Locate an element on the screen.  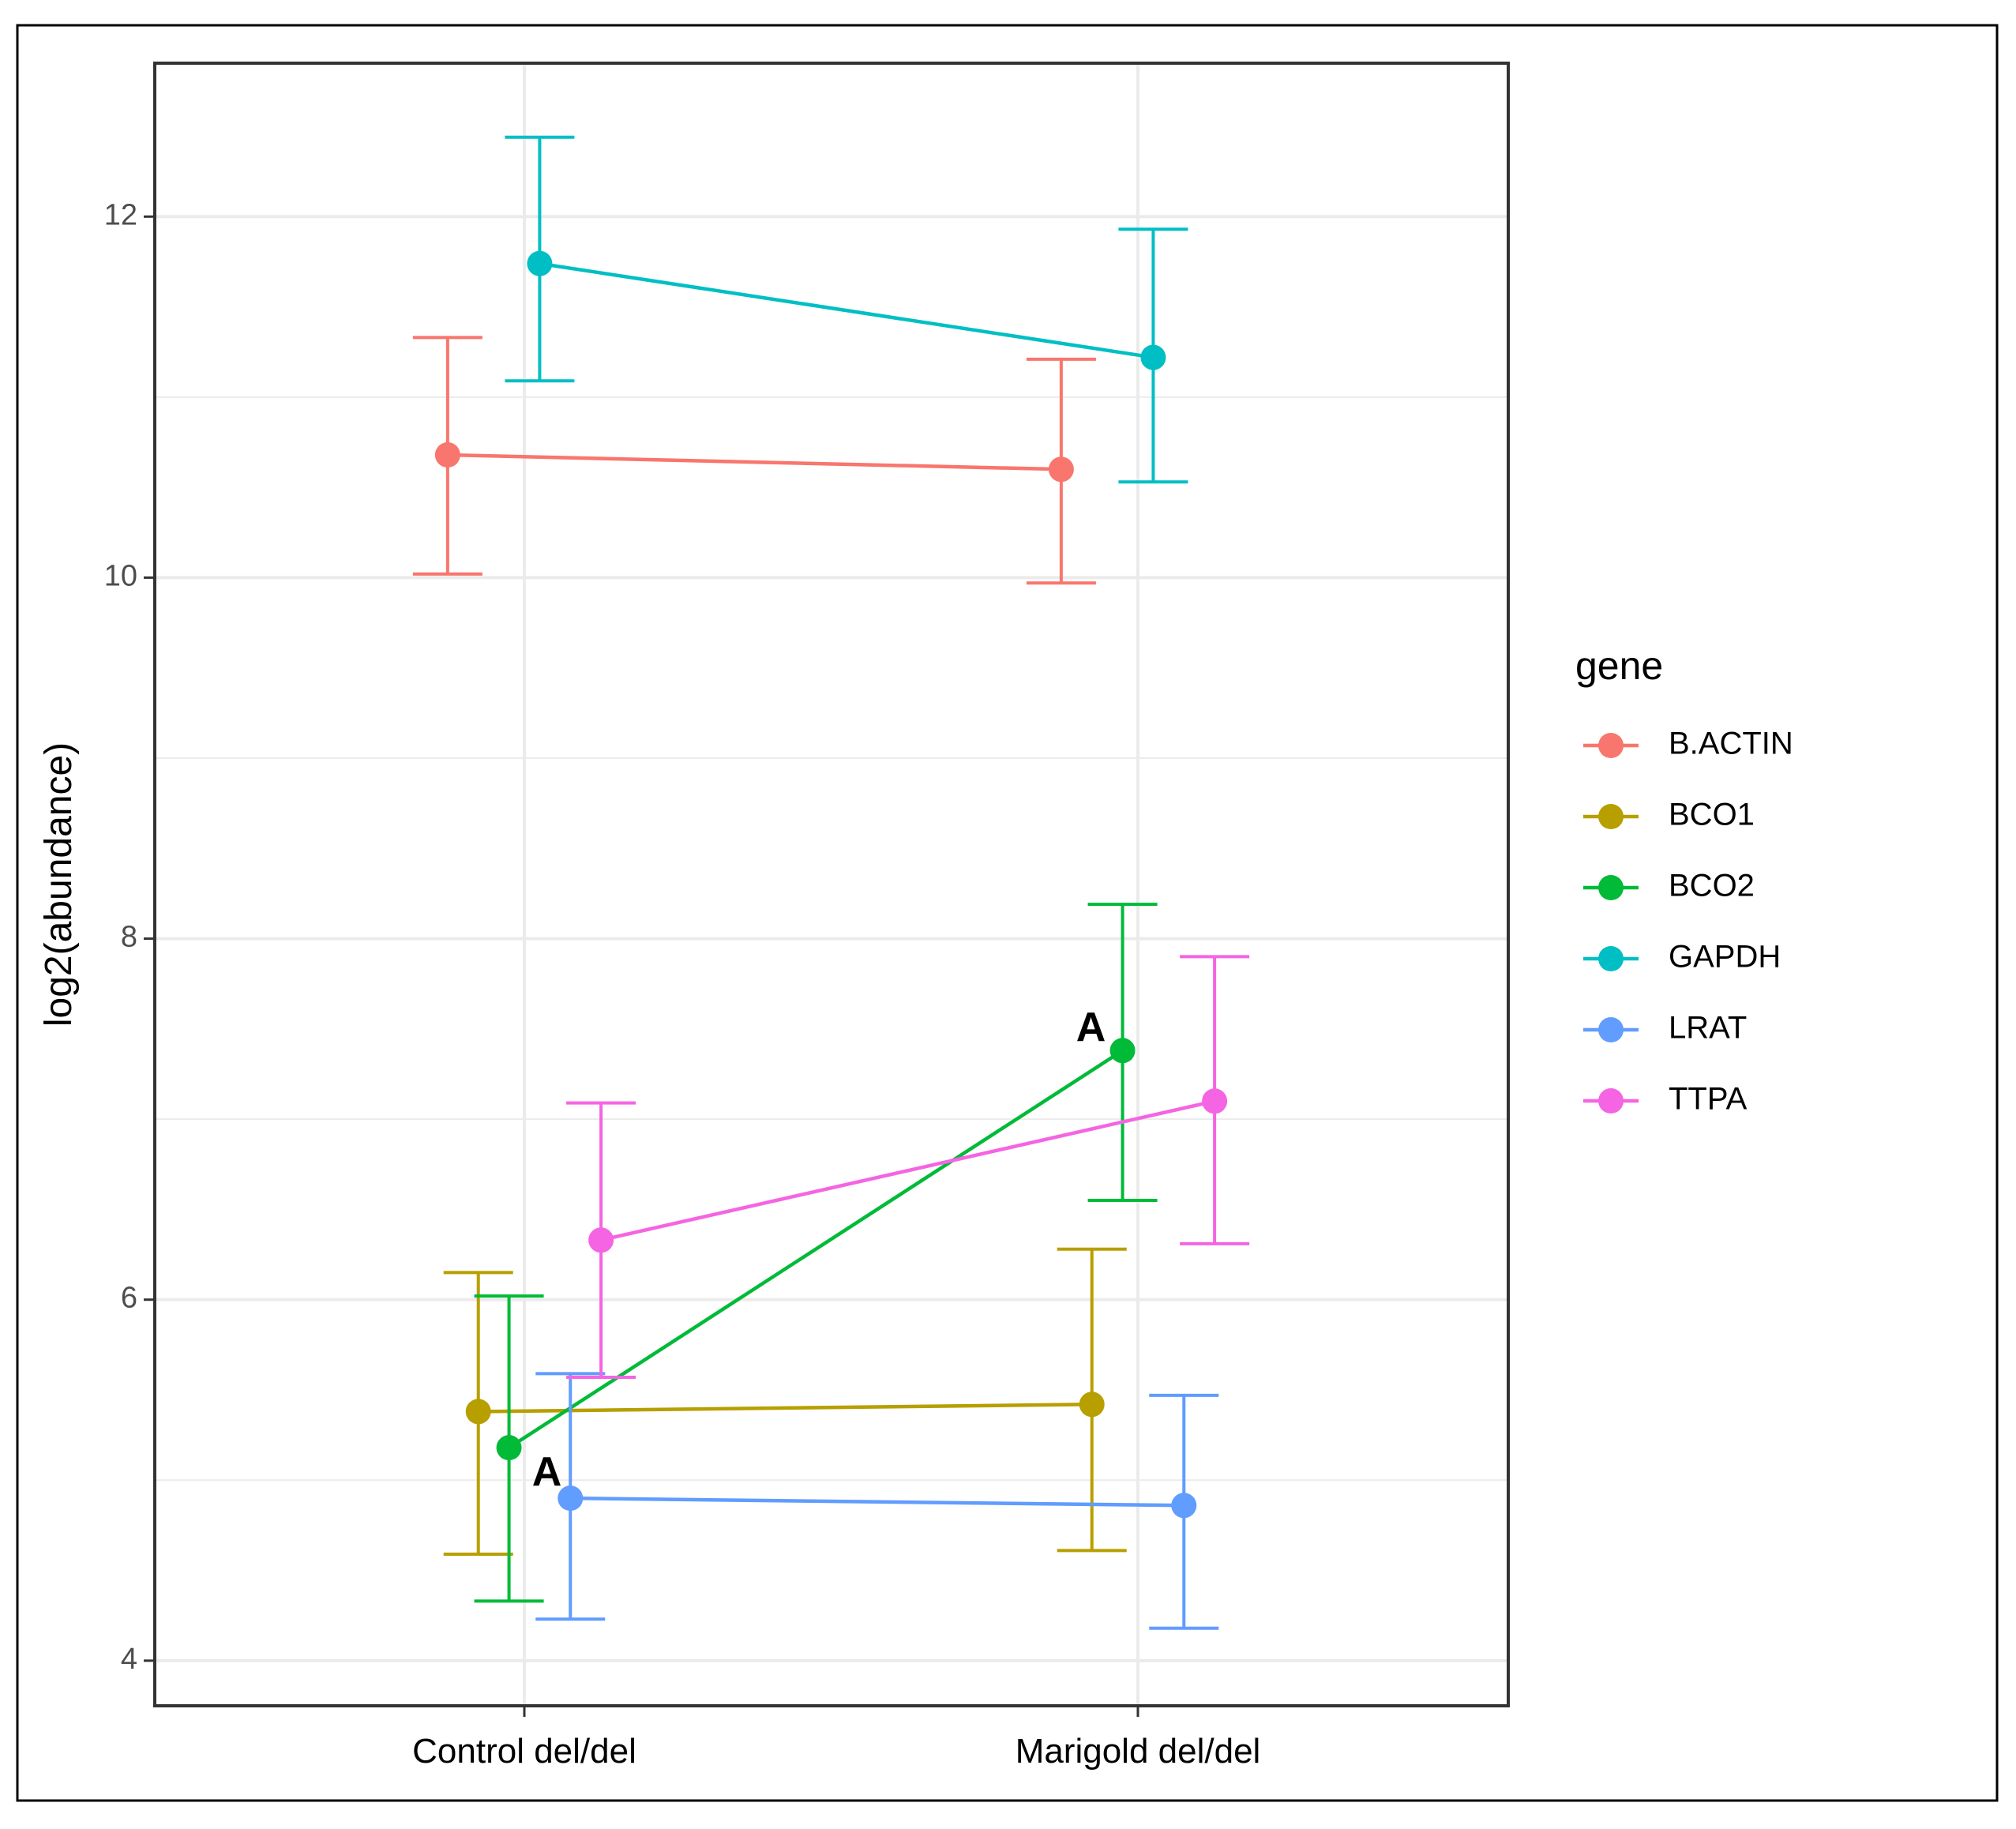
y-tick-label: 4 is located at coordinates (129, 1659).